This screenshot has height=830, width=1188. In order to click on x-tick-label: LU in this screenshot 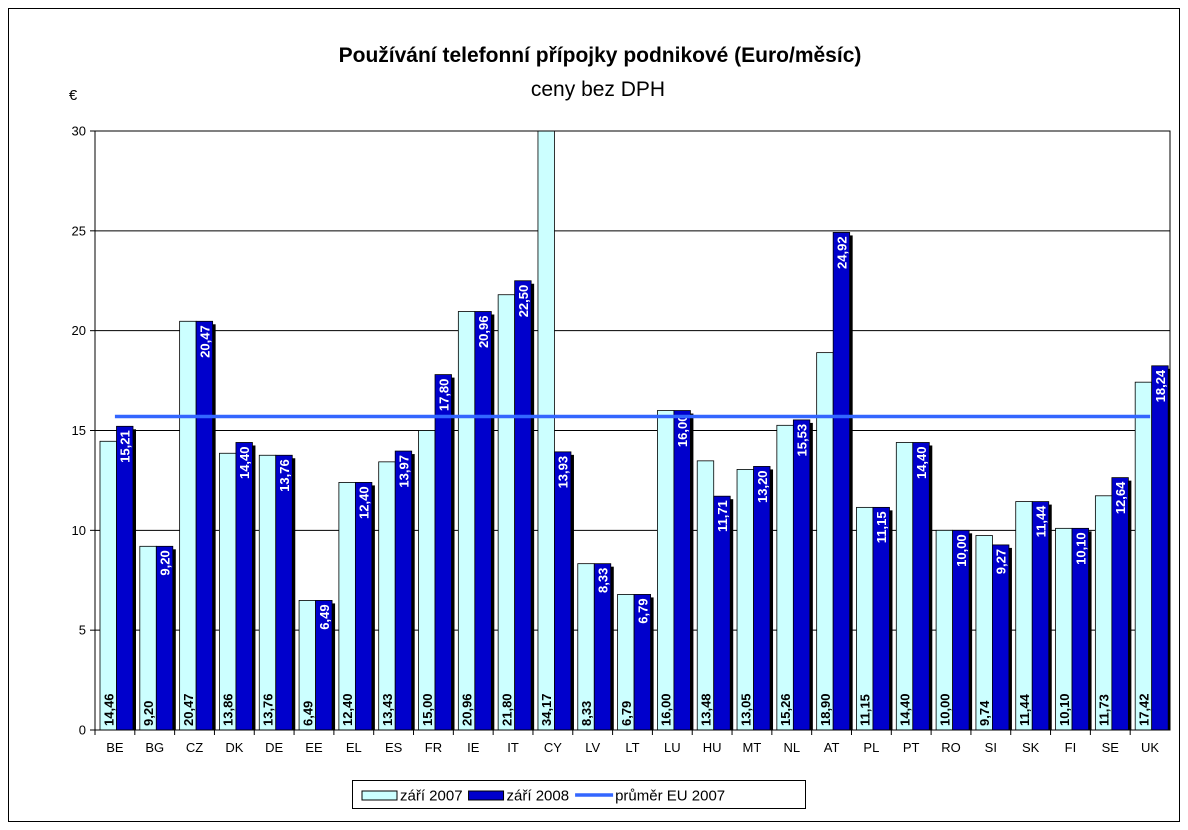, I will do `click(672, 747)`.